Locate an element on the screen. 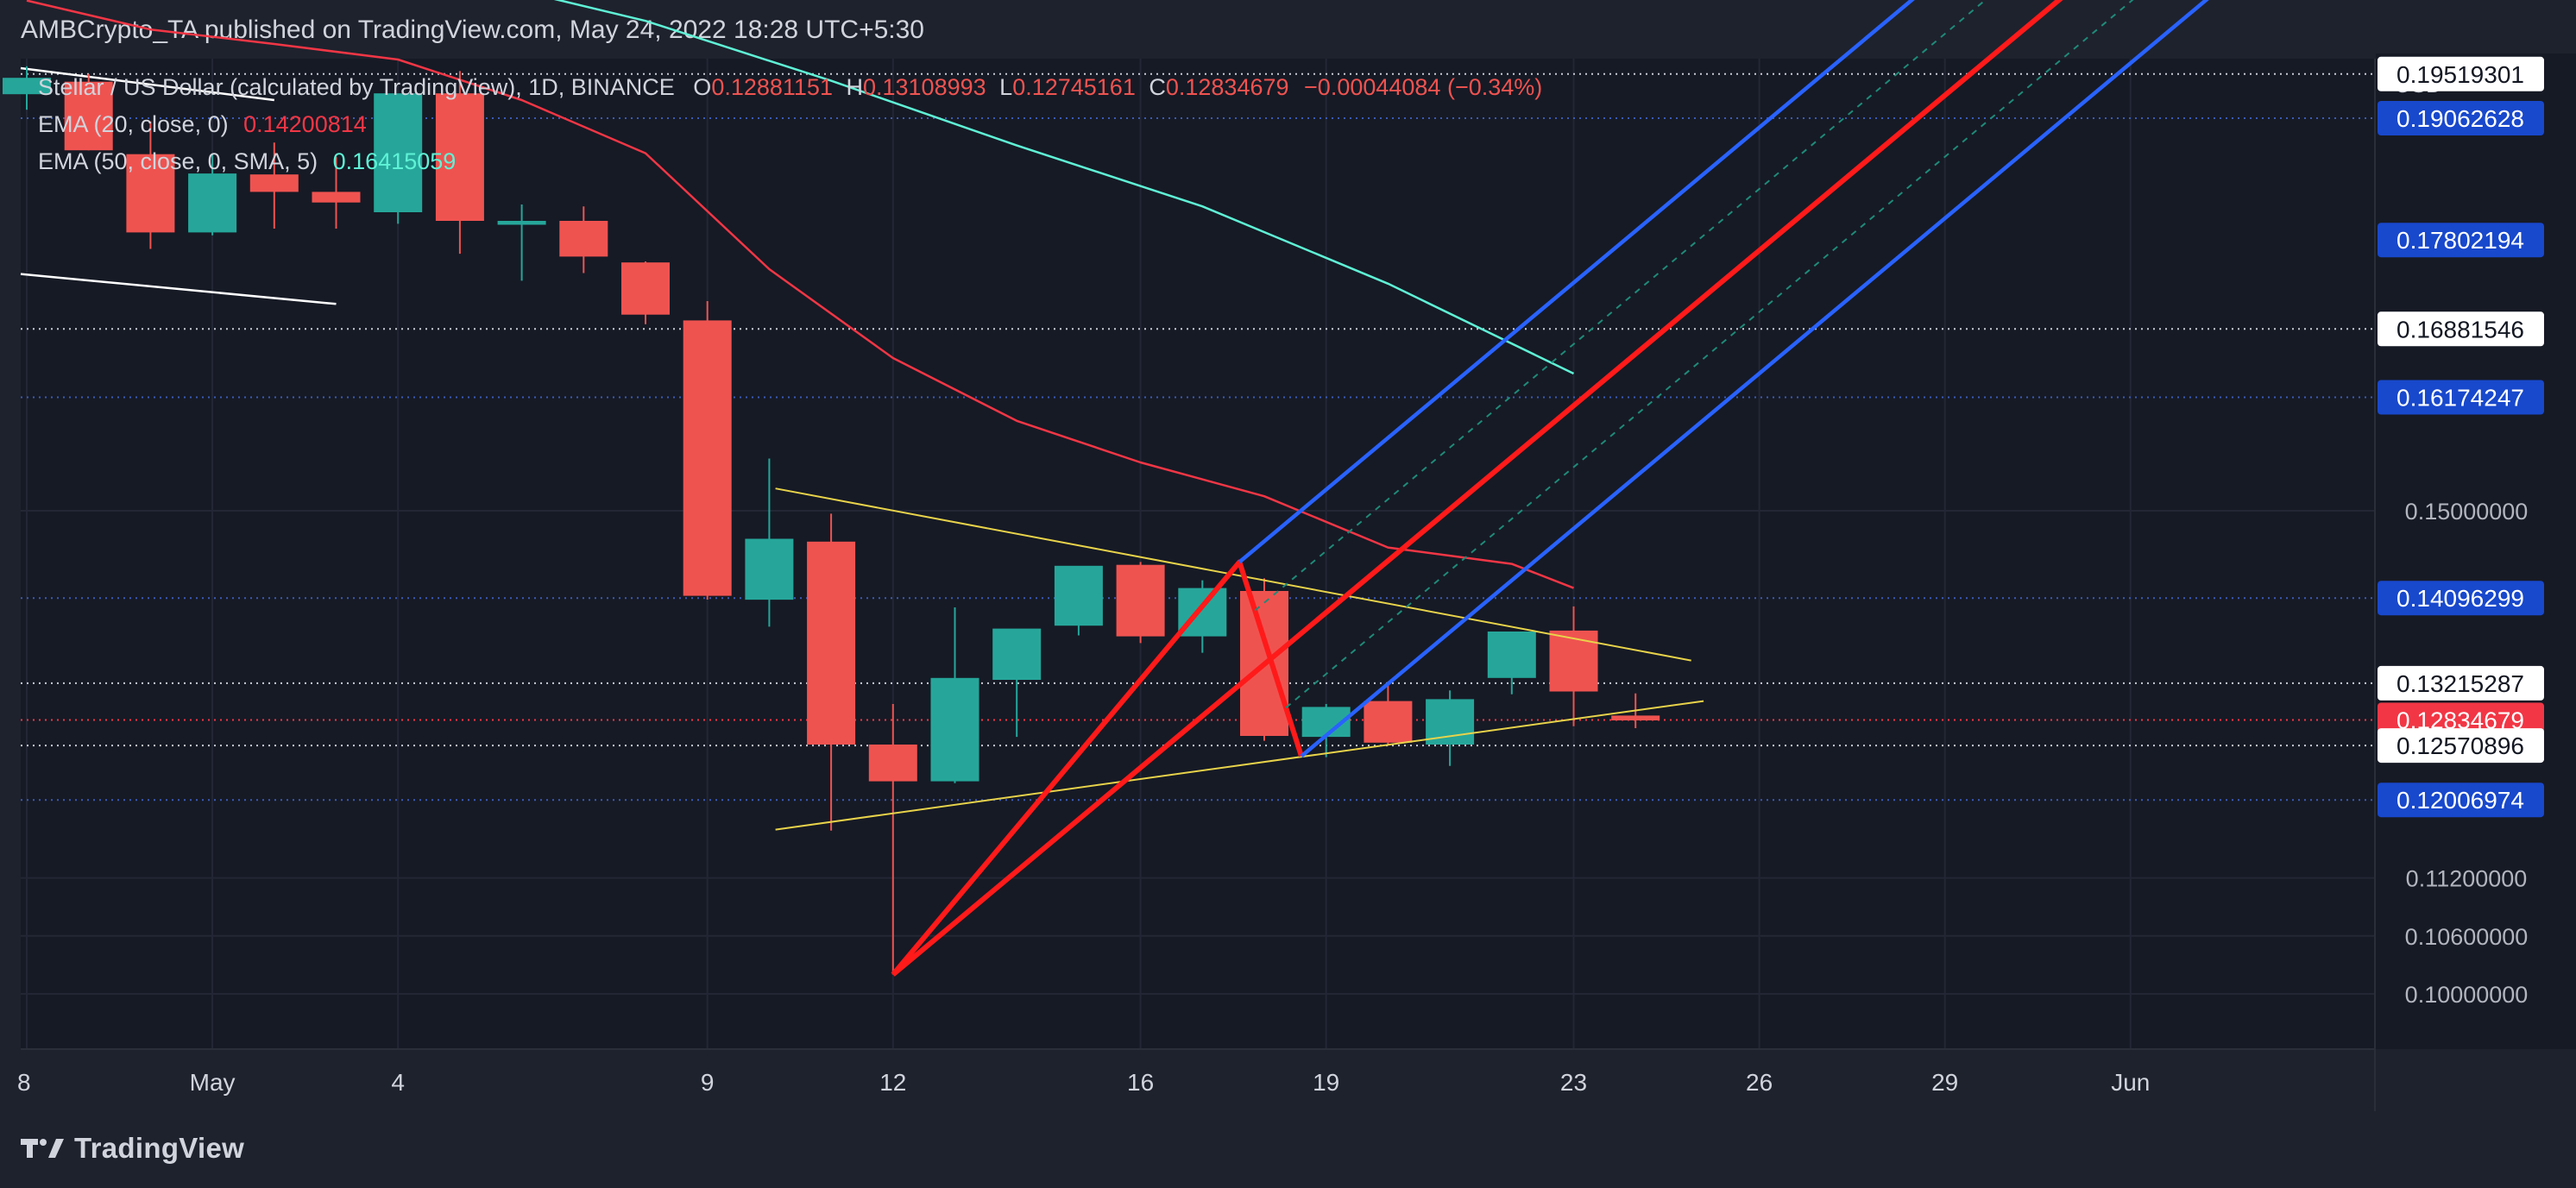  price-tick-label: 0.10600000 is located at coordinates (2467, 937).